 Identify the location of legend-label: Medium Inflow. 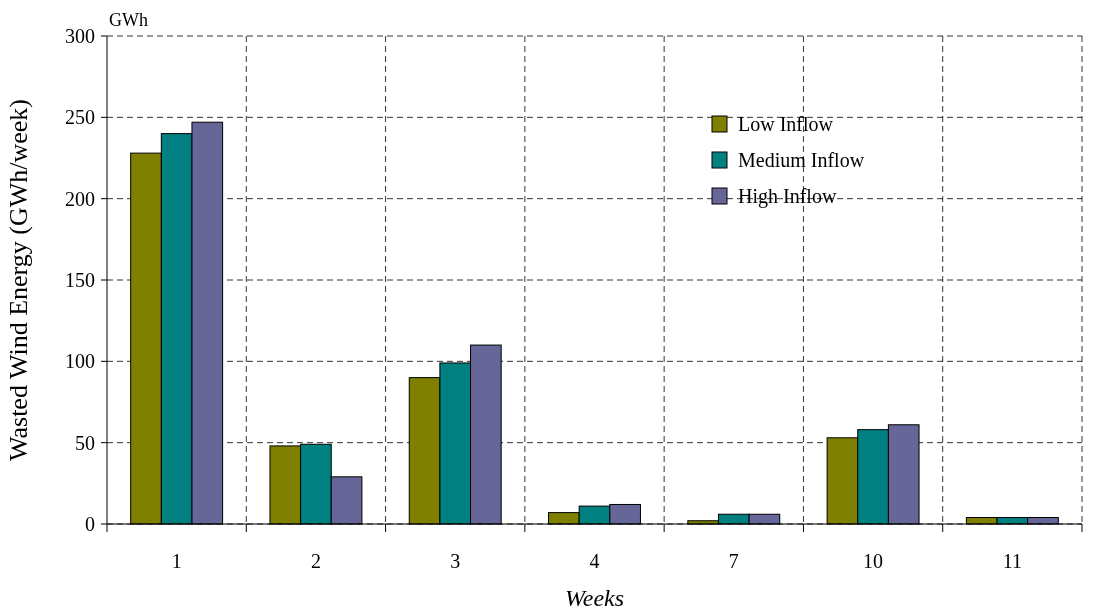
(801, 160).